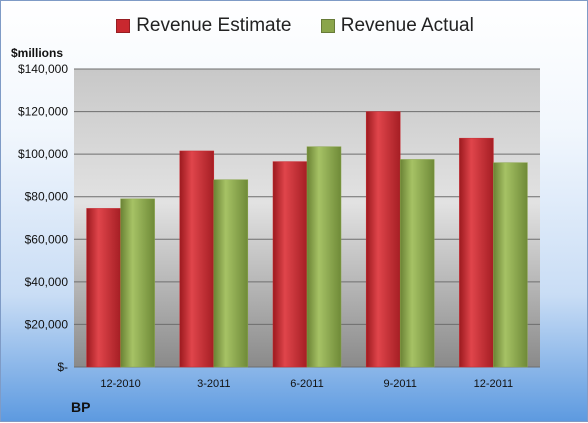 Image resolution: width=588 pixels, height=423 pixels. What do you see at coordinates (43, 112) in the screenshot?
I see `y-tick-label: $120,000` at bounding box center [43, 112].